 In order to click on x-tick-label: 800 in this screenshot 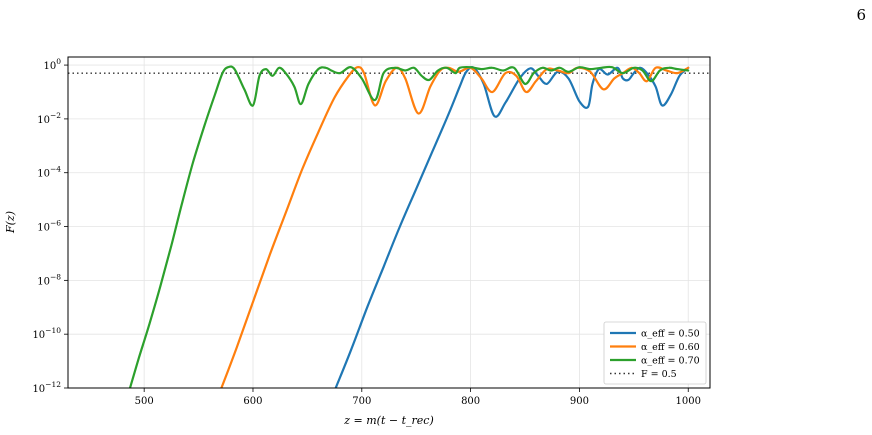, I will do `click(470, 401)`.